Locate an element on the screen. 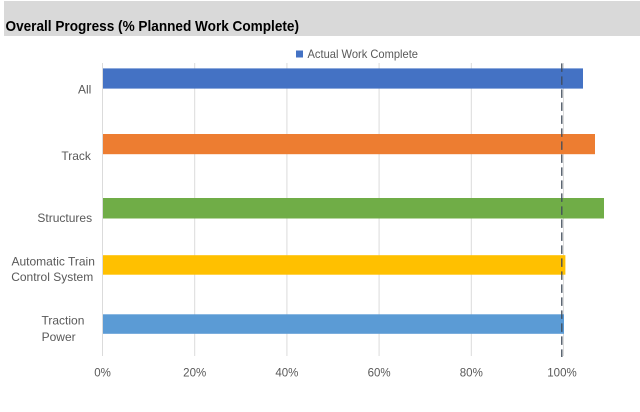 The height and width of the screenshot is (412, 640). svg-text: Actual Work Complete is located at coordinates (363, 54).